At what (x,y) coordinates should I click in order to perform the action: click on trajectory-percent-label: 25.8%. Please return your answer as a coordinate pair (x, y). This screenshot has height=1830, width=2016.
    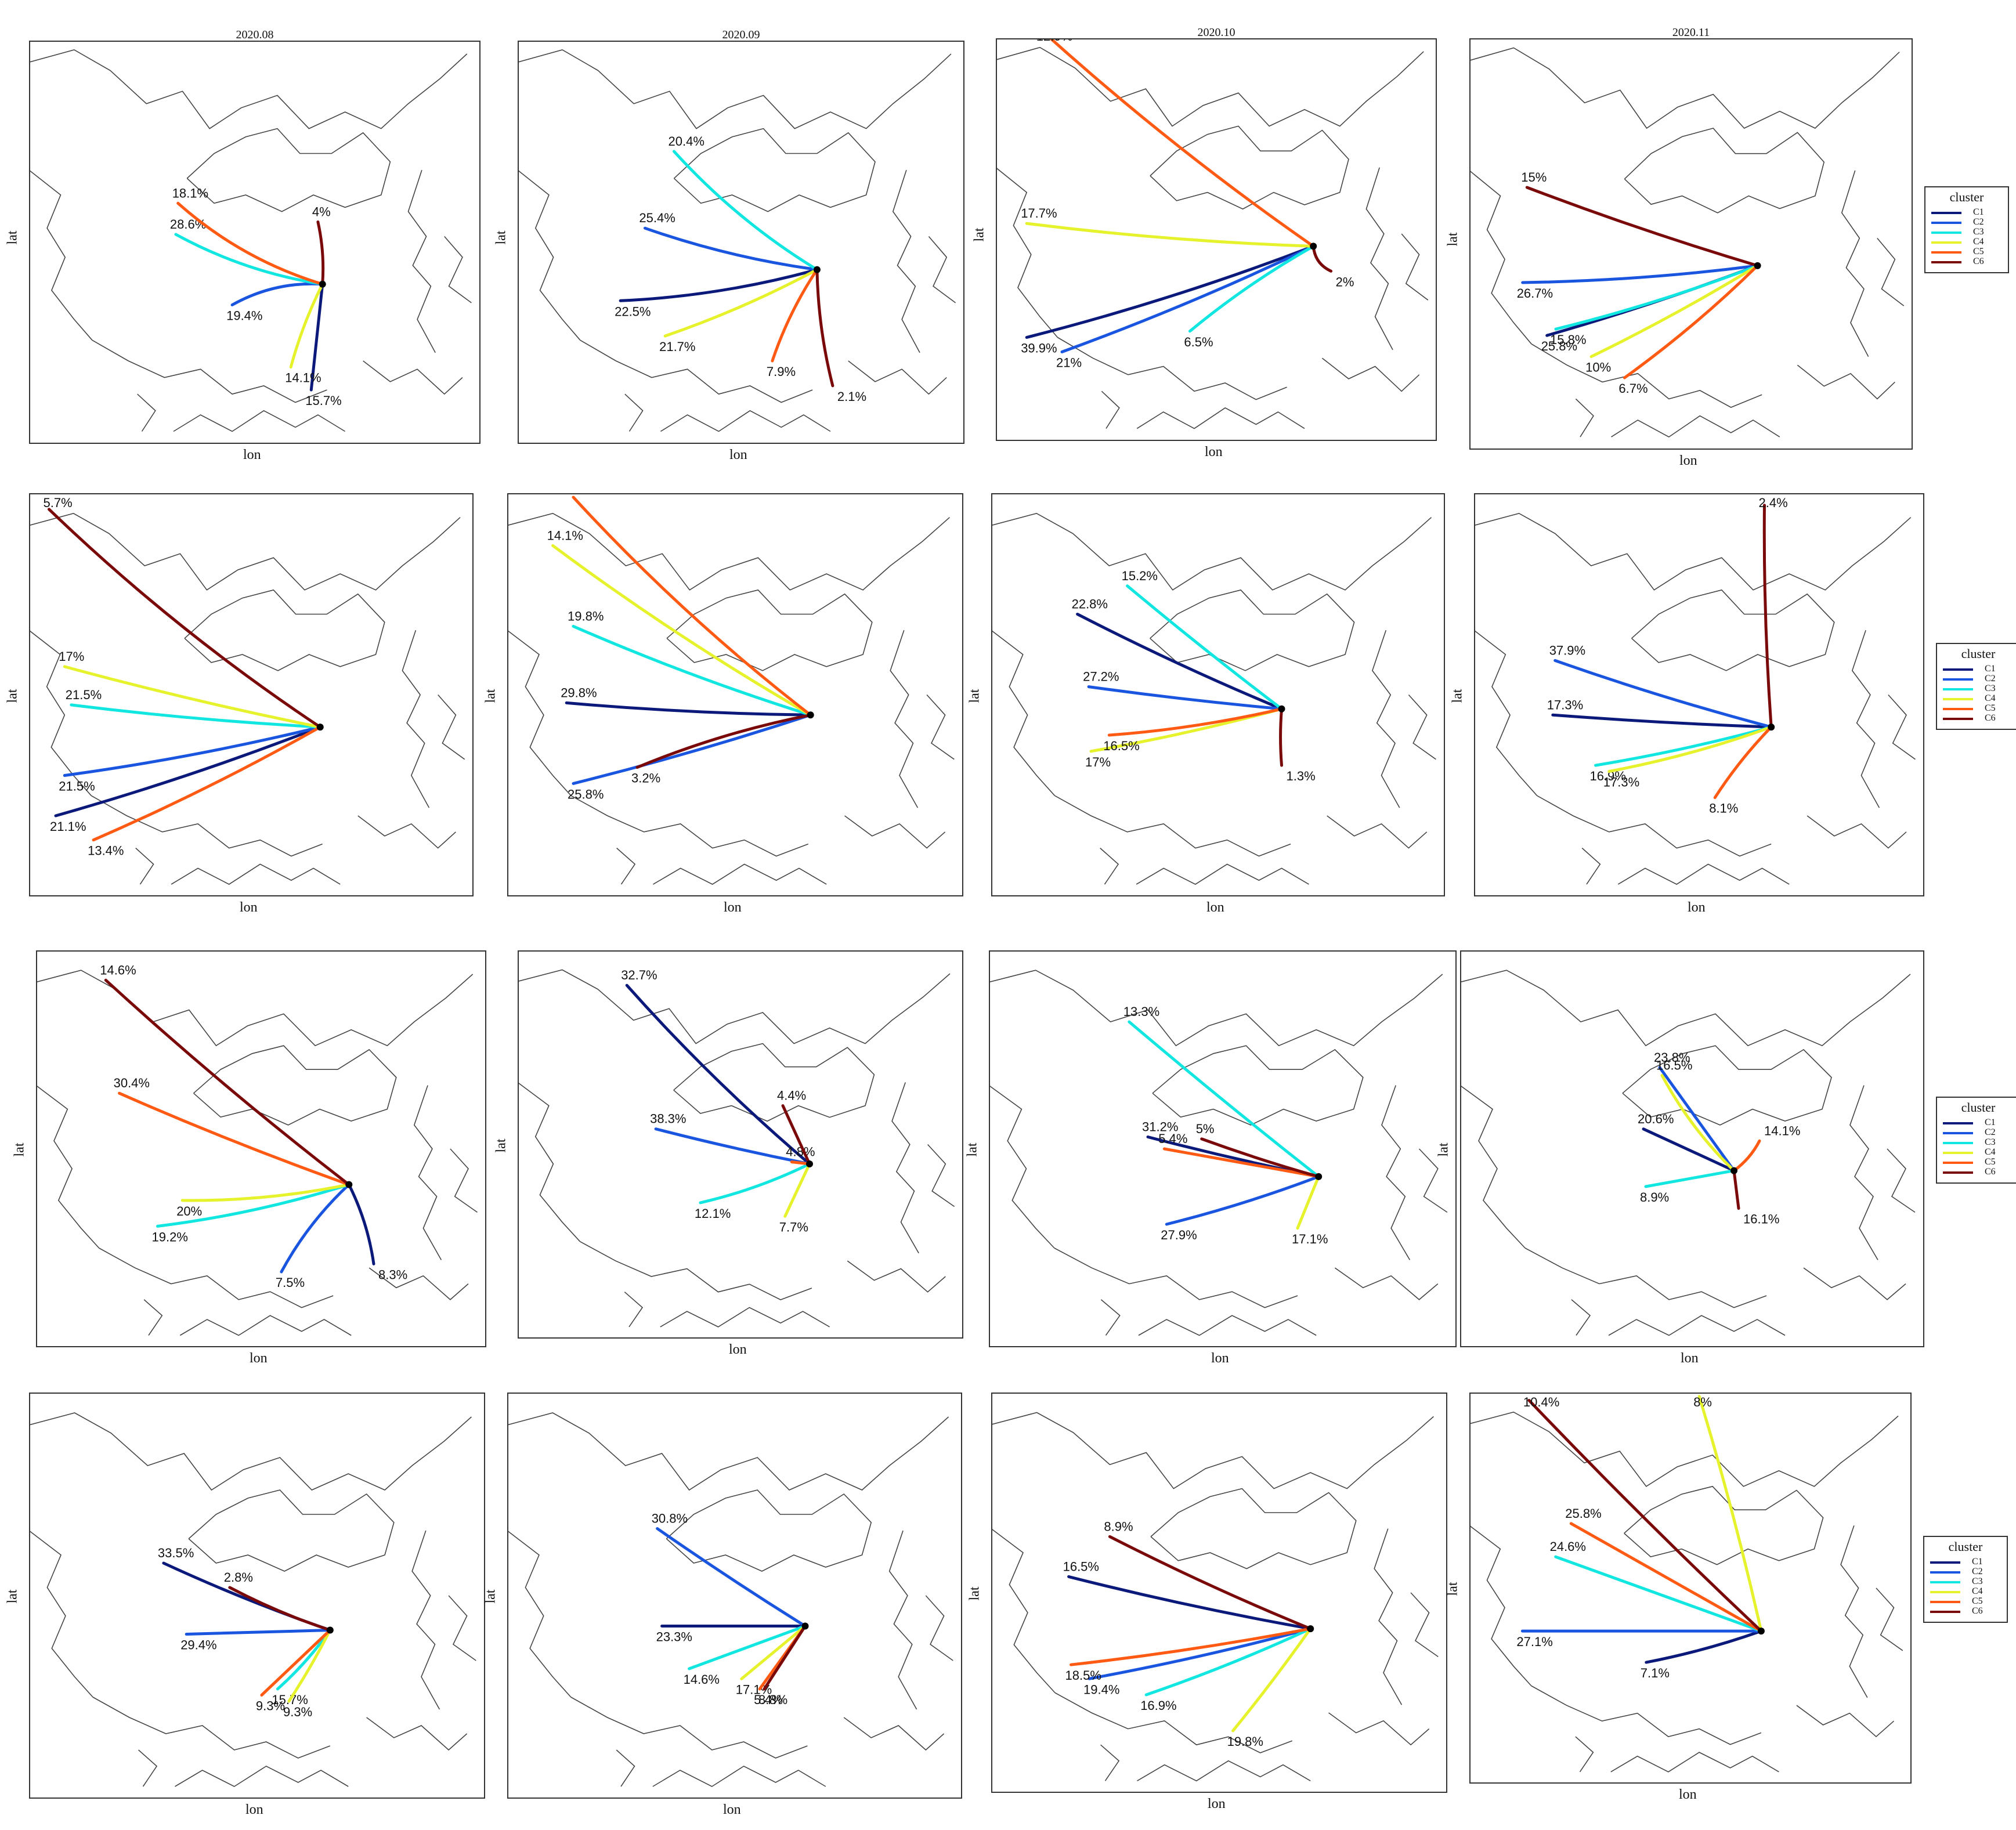
    Looking at the image, I should click on (1559, 346).